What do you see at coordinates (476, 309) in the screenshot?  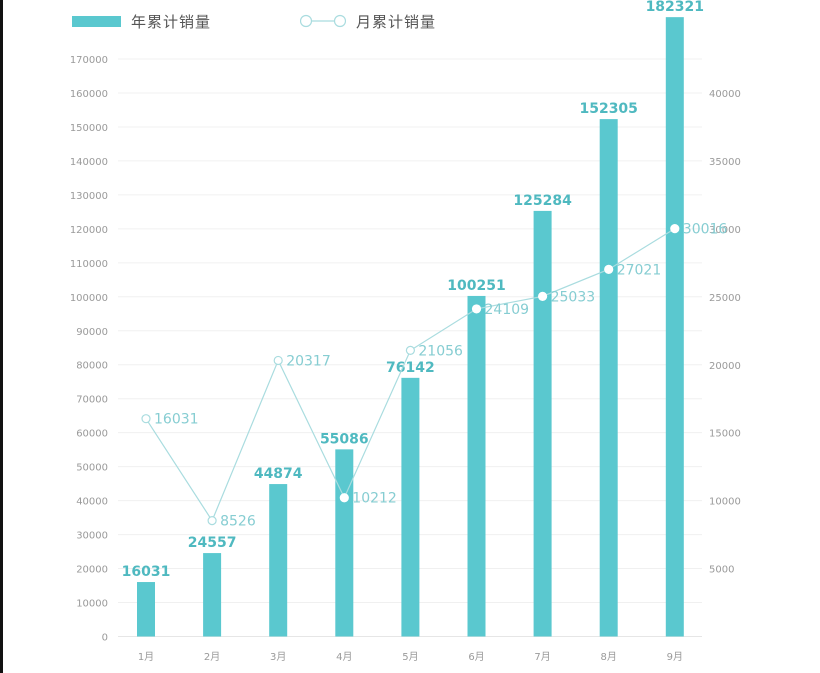 I see `line-point-6月` at bounding box center [476, 309].